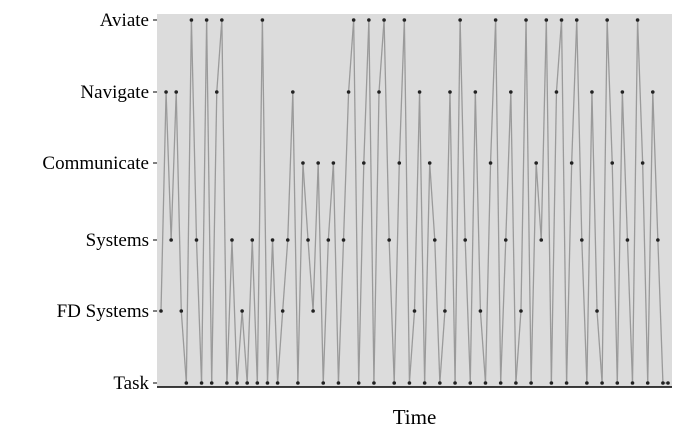 The image size is (680, 433). Describe the element at coordinates (95, 163) in the screenshot. I see `y-tick-label: Communicate` at that location.